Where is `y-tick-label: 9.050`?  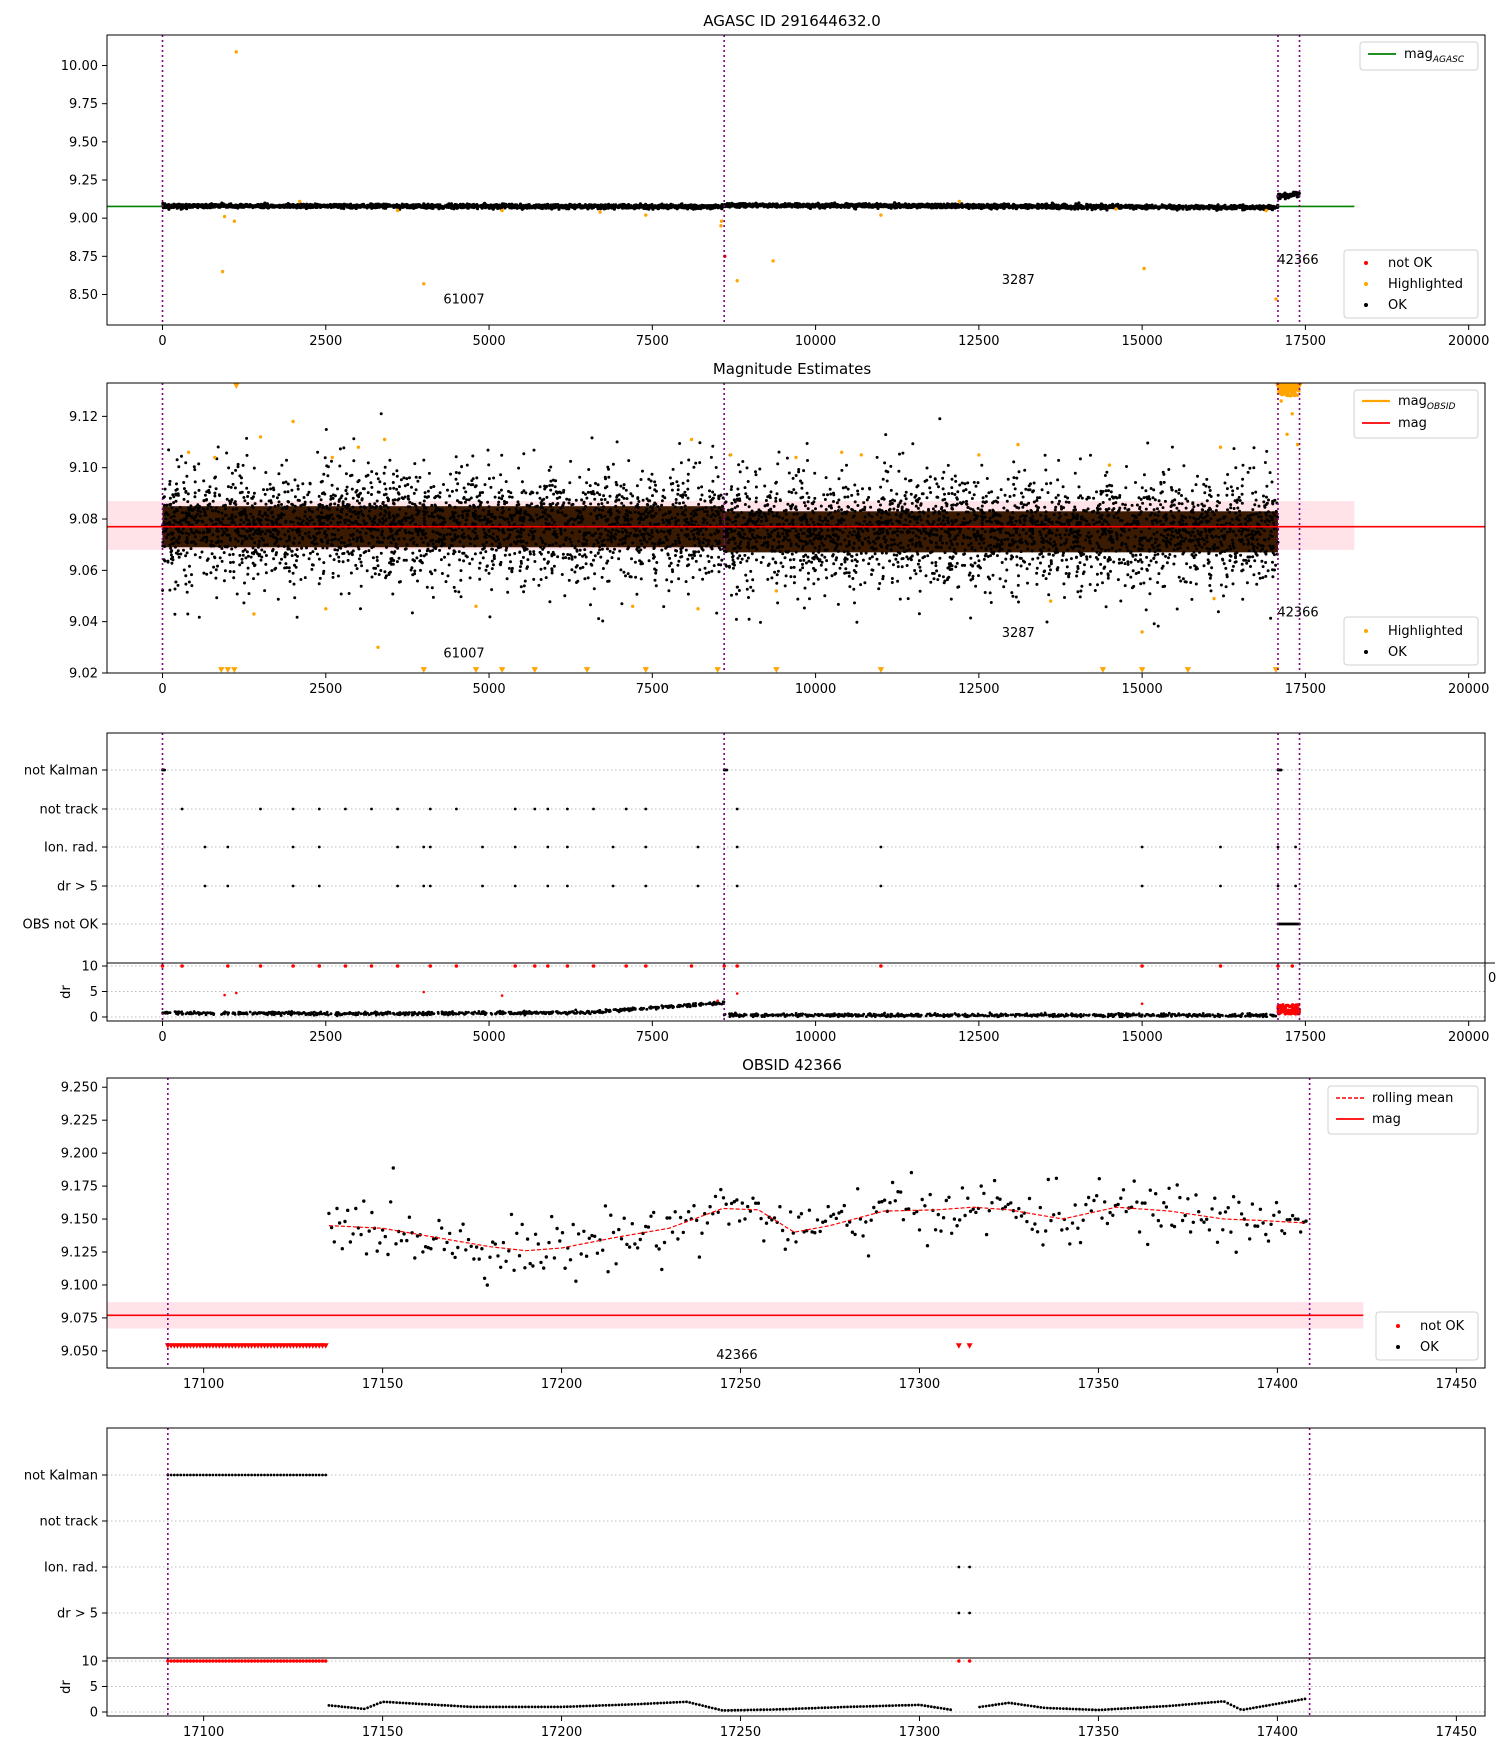 y-tick-label: 9.050 is located at coordinates (79, 1351).